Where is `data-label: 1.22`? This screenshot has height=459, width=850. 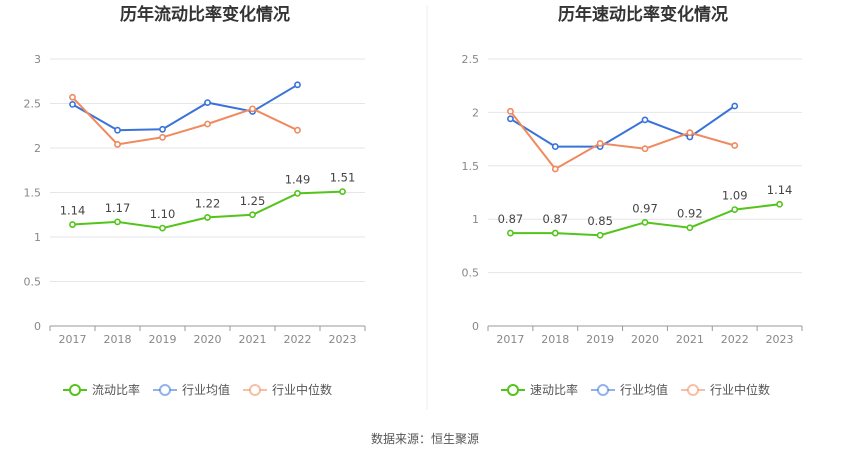
data-label: 1.22 is located at coordinates (208, 203).